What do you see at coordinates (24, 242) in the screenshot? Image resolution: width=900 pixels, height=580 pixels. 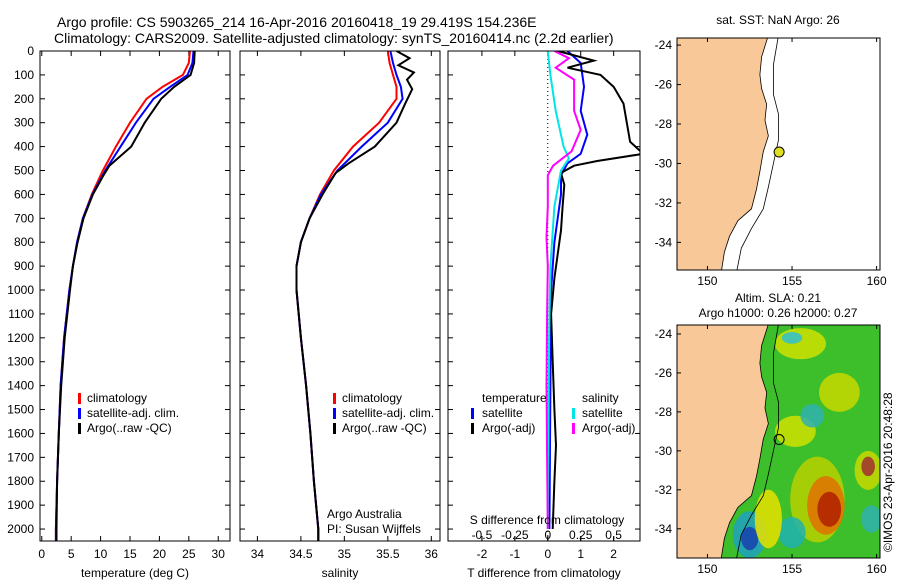 I see `y-tick-label: 800` at bounding box center [24, 242].